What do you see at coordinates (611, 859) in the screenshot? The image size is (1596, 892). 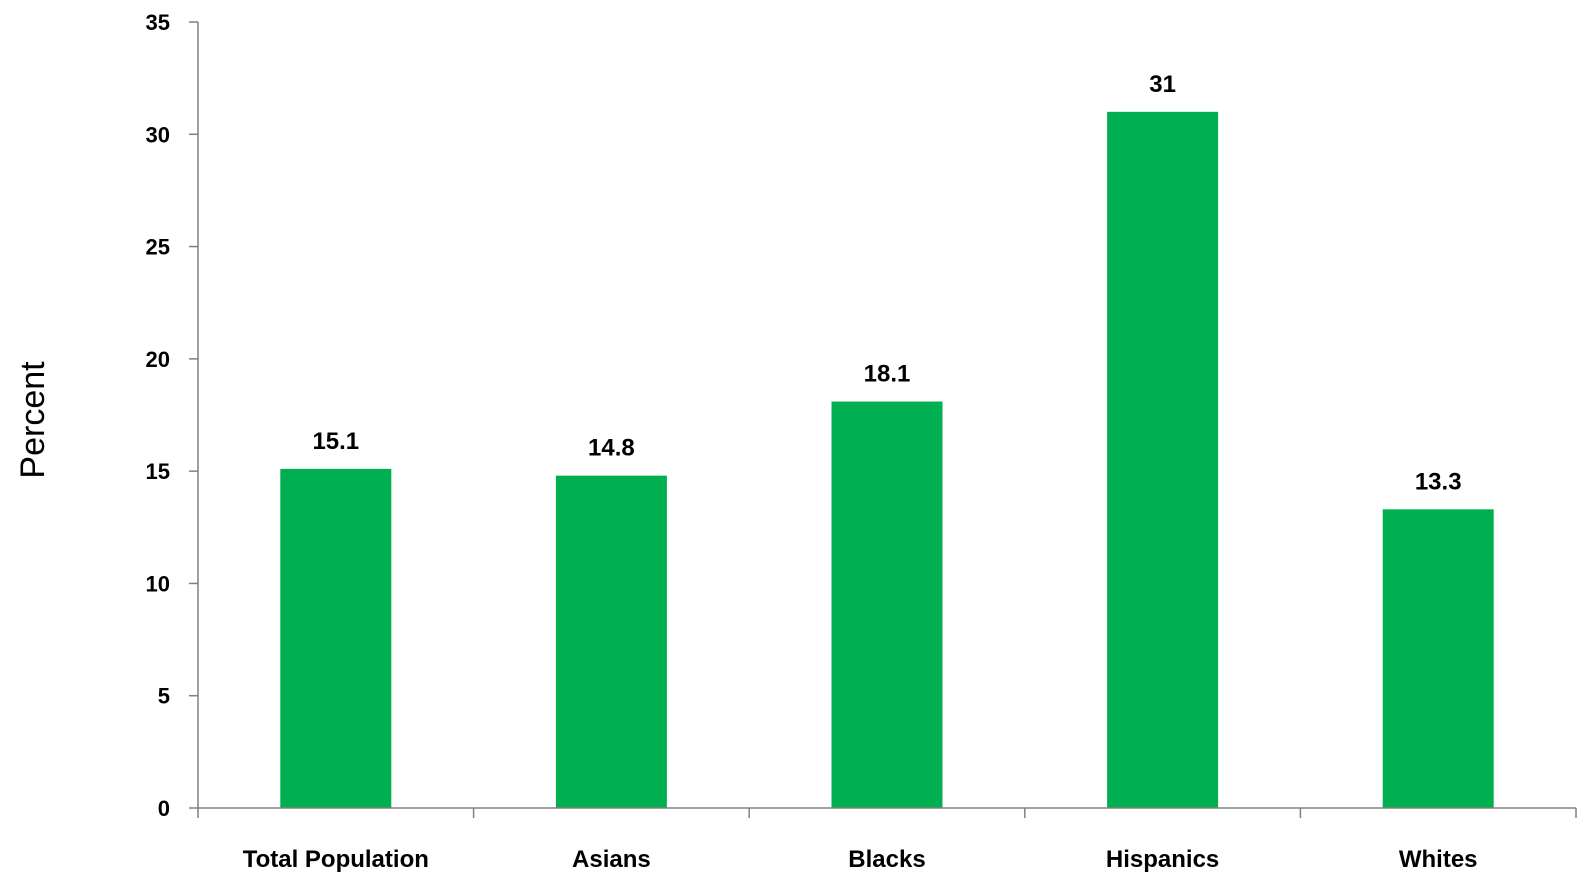 I see `x-tick-label: Asians` at bounding box center [611, 859].